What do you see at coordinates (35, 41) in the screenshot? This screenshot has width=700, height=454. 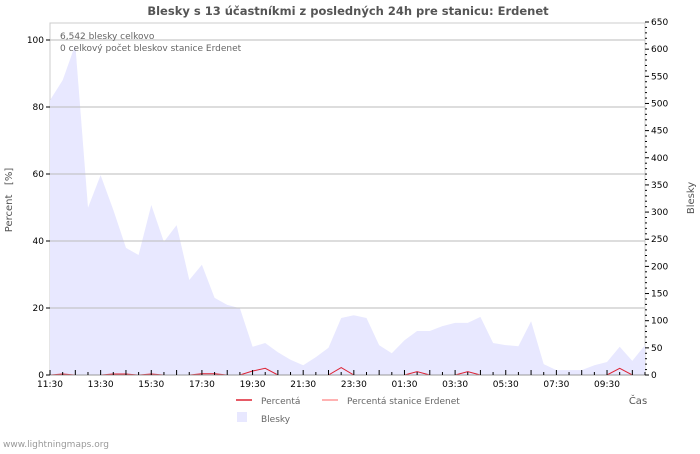 I see `left-tick-label: 100` at bounding box center [35, 41].